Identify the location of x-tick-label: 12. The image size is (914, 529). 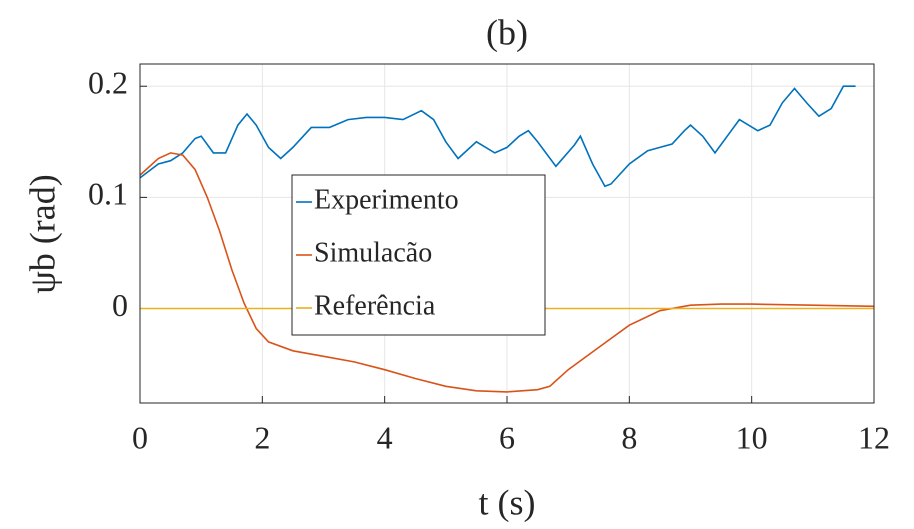
(874, 437).